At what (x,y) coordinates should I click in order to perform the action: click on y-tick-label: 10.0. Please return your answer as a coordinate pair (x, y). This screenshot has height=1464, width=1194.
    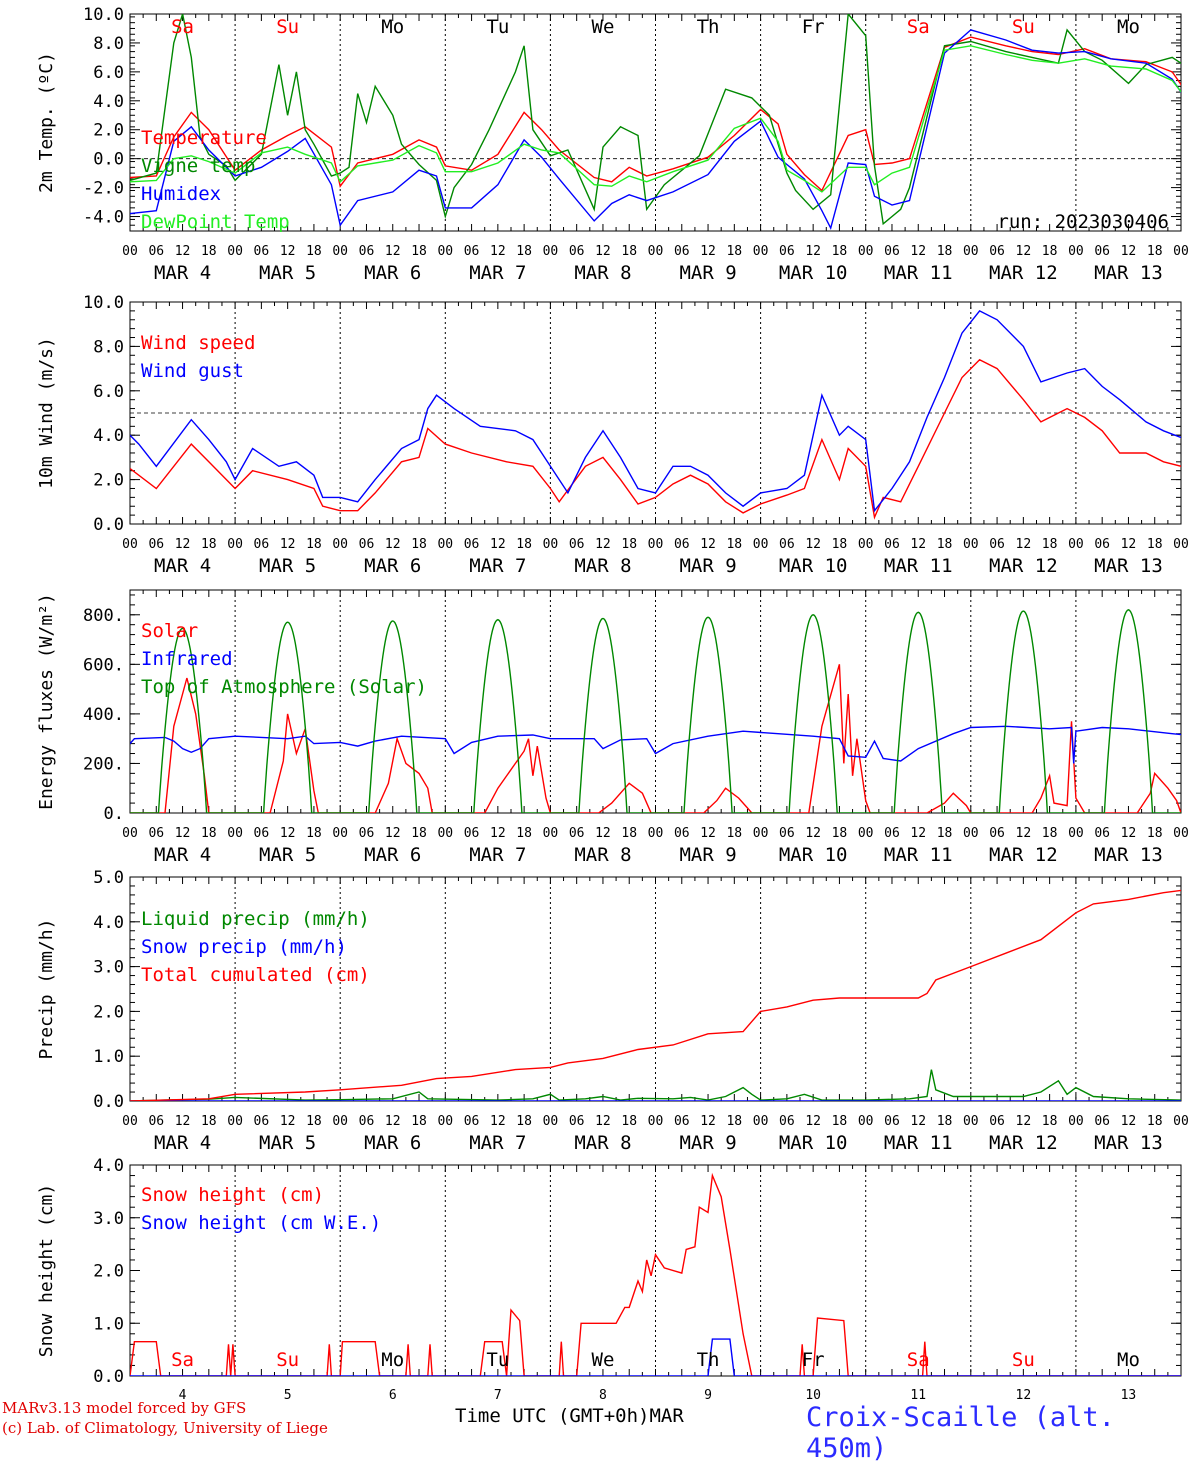
    Looking at the image, I should click on (103, 15).